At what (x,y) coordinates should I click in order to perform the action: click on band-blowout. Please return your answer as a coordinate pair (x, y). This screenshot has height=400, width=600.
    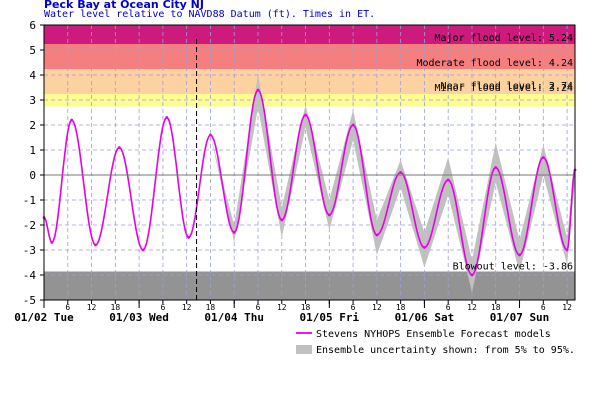
    Looking at the image, I should click on (309, 285).